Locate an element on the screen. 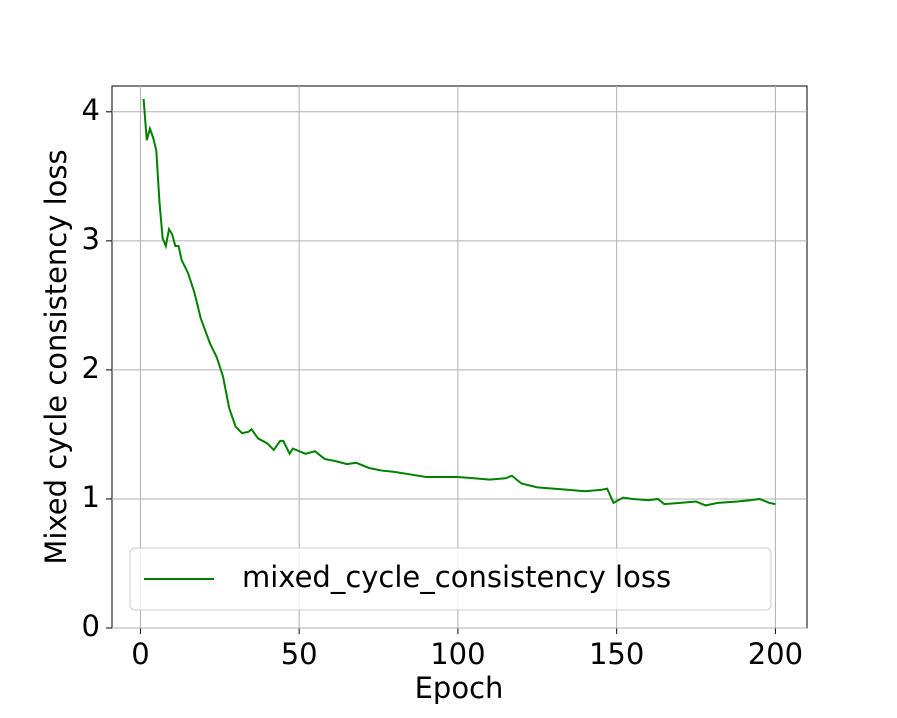 Image resolution: width=897 pixels, height=718 pixels. legend-box is located at coordinates (450, 579).